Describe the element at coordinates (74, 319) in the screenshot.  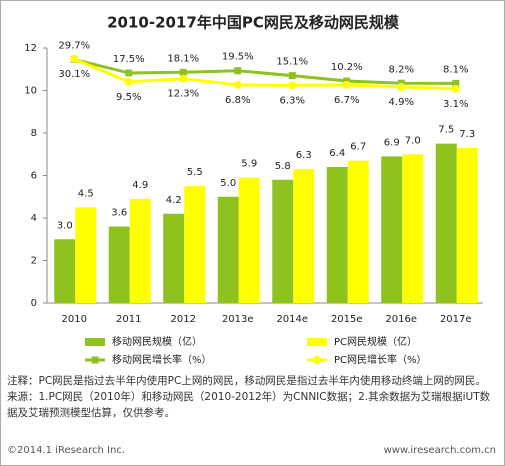
I see `x-tick-label: 2010` at that location.